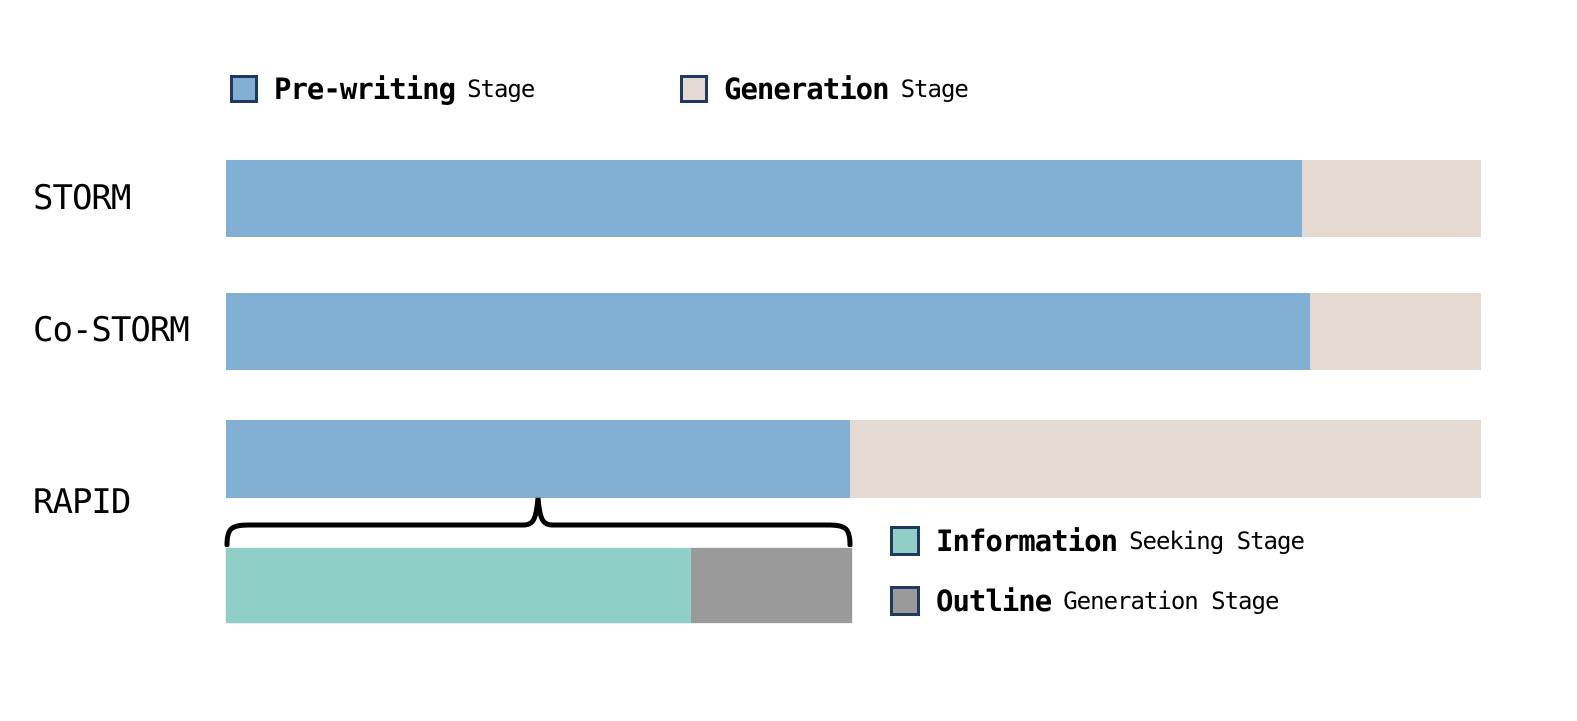 This screenshot has height=721, width=1577. Describe the element at coordinates (764, 198) in the screenshot. I see `storm-prewriting-segment` at that location.